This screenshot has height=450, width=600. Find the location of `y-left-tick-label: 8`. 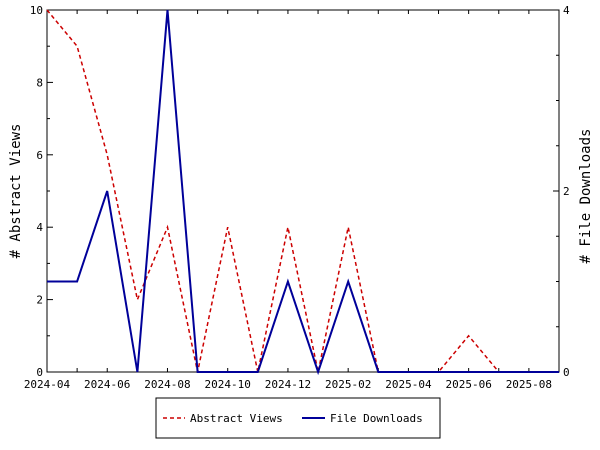

y-left-tick-label: 8 is located at coordinates (39, 82).